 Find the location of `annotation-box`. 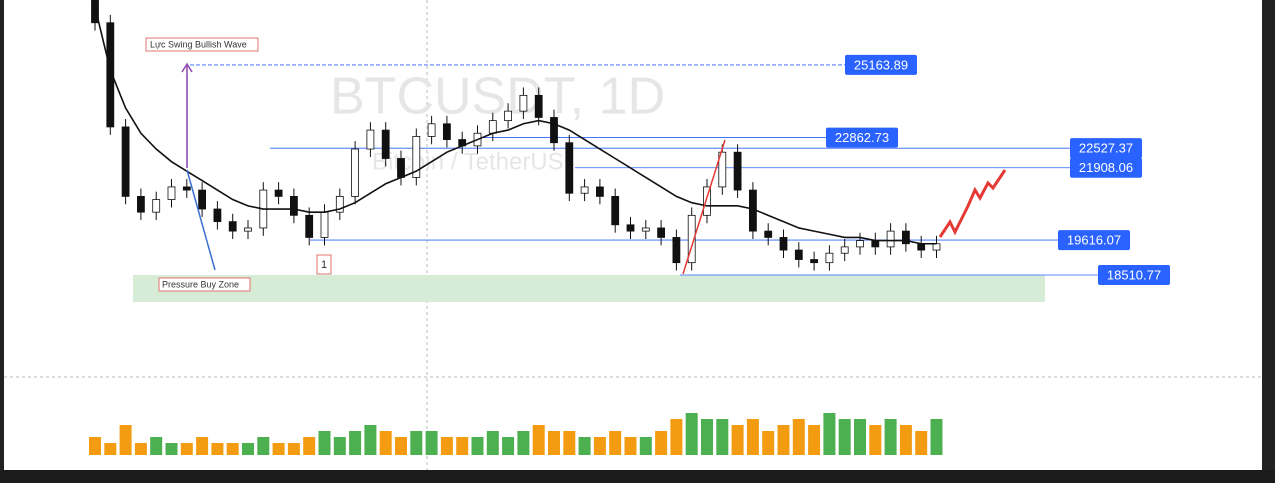

annotation-box is located at coordinates (202, 44).